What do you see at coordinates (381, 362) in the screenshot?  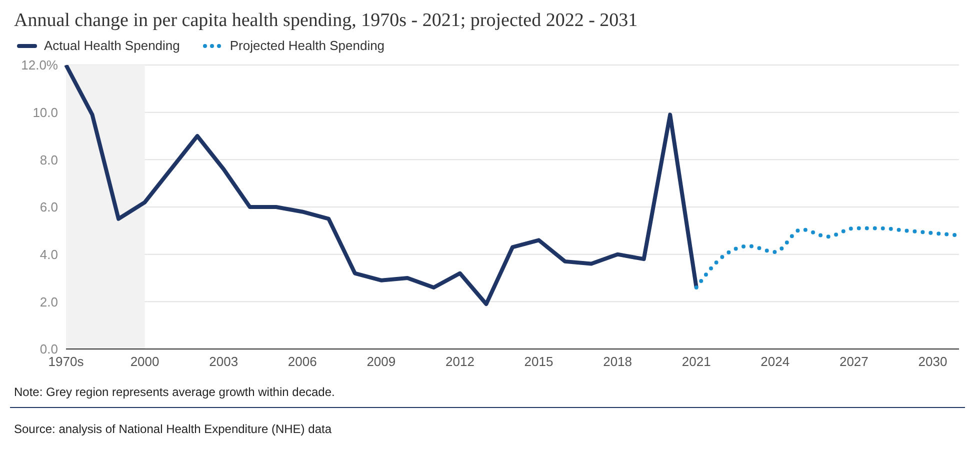 I see `x-tick-label: 2009` at bounding box center [381, 362].